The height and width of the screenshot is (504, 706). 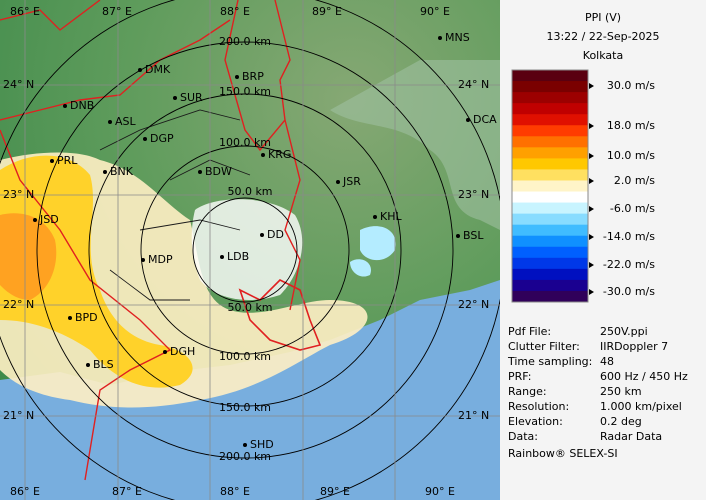 What do you see at coordinates (25, 11) in the screenshot?
I see `lon-label: 86° E` at bounding box center [25, 11].